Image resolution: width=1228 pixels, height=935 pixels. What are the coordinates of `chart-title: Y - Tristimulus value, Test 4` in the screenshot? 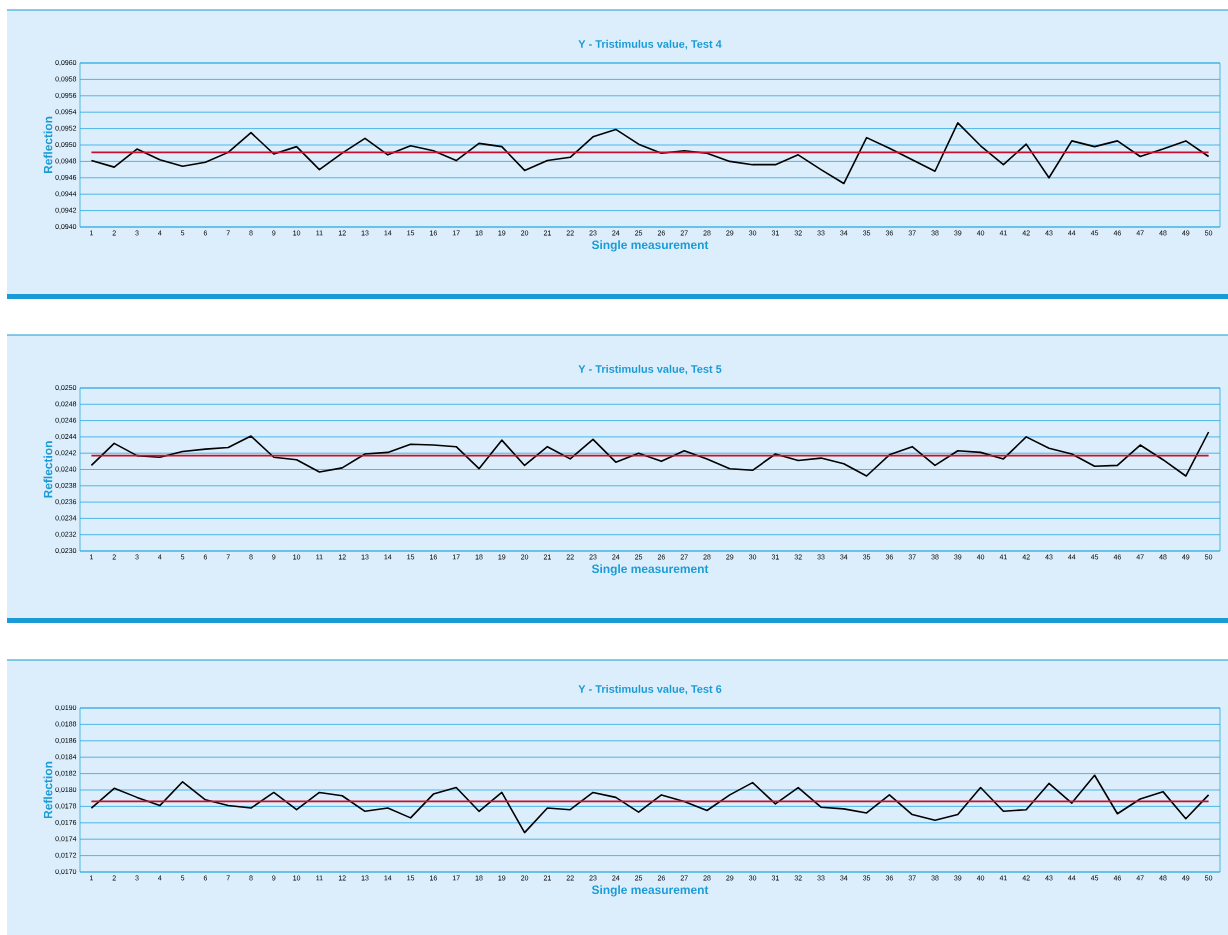 It's located at (650, 44).